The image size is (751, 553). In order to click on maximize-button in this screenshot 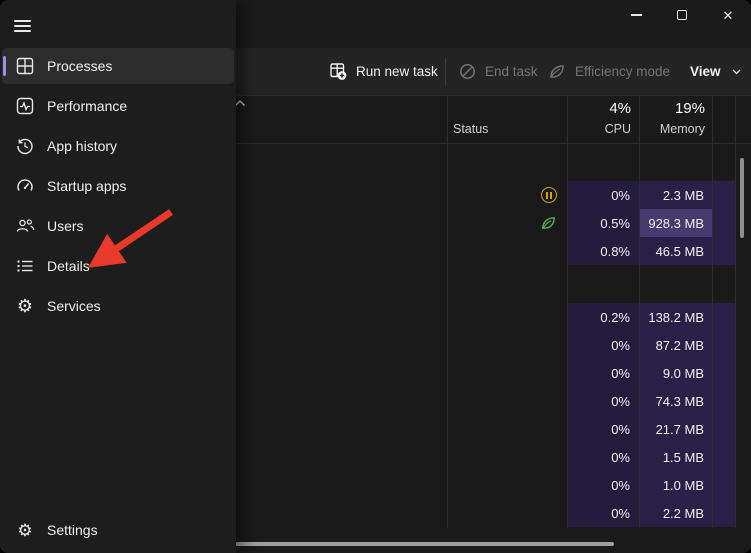, I will do `click(682, 15)`.